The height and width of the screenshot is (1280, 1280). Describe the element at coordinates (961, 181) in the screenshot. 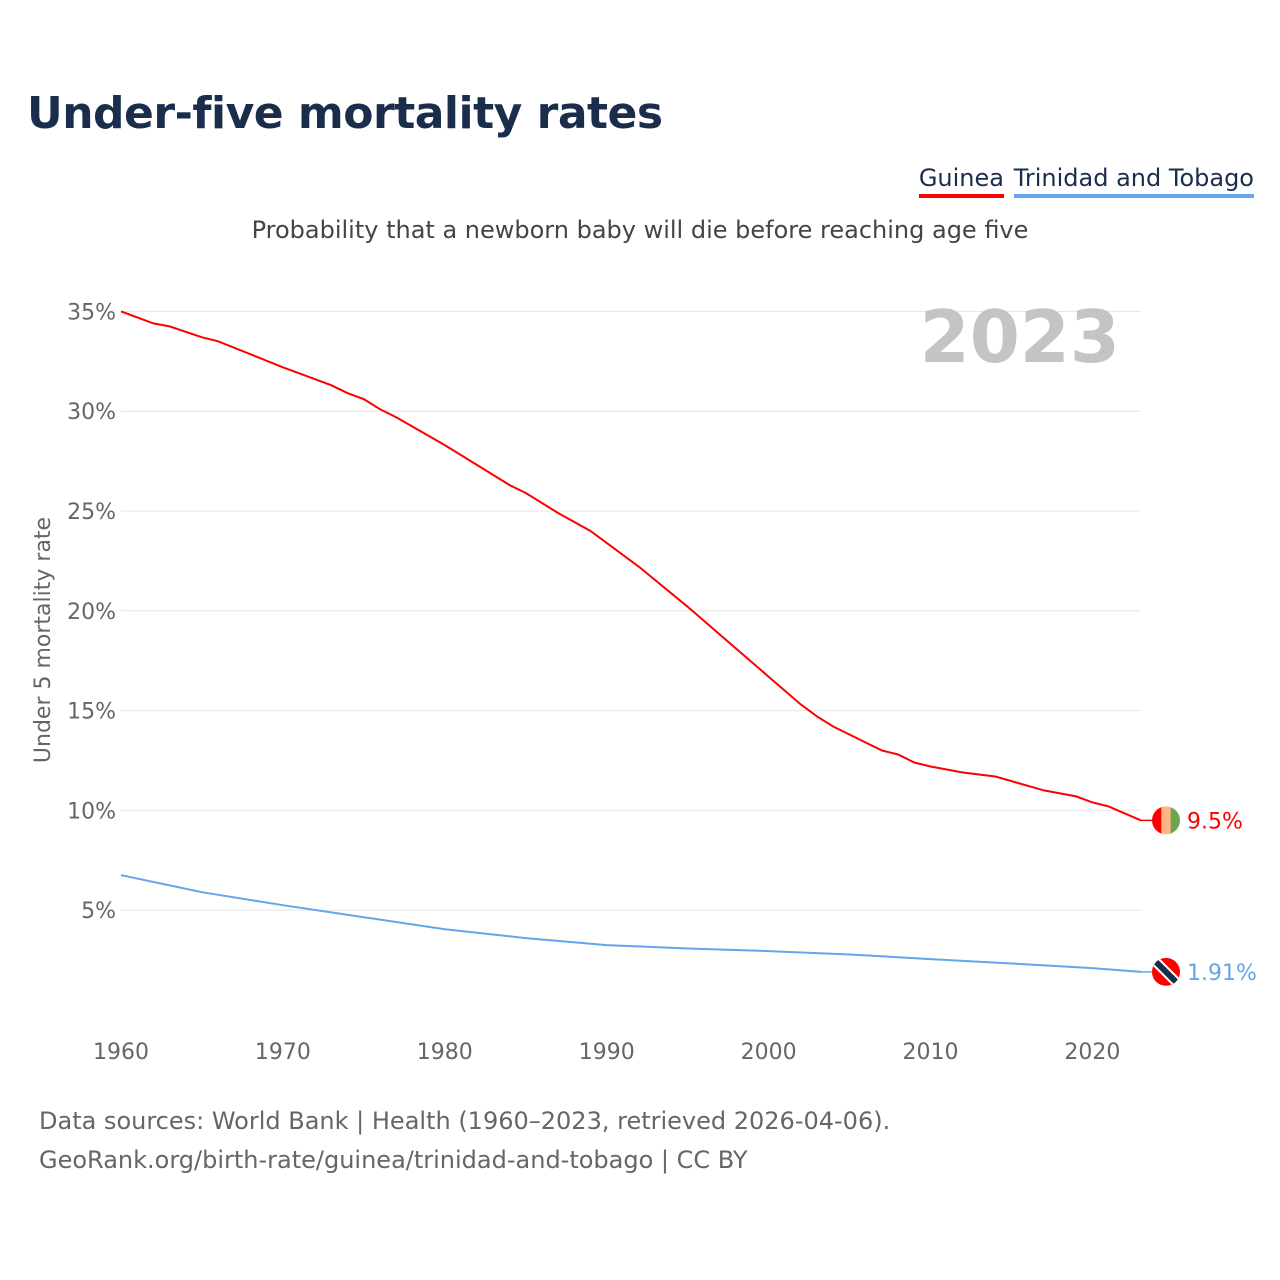

I see `legend-guinea: Guinea` at that location.